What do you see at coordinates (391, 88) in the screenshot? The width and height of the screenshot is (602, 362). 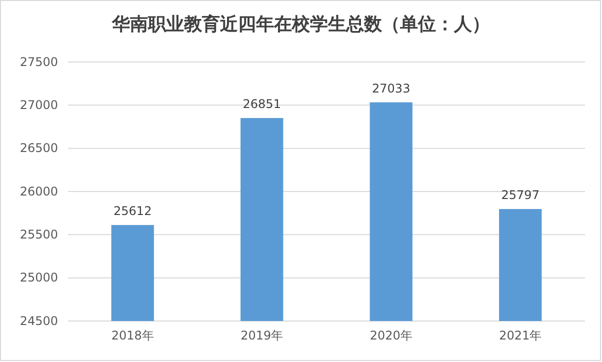 I see `data-label: 27033` at bounding box center [391, 88].